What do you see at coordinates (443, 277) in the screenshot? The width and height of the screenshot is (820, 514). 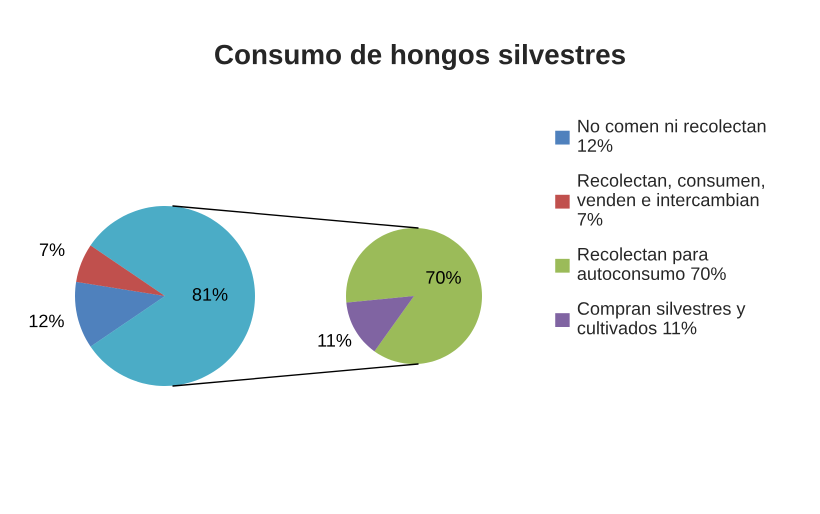 I see `data-label: 70%` at bounding box center [443, 277].